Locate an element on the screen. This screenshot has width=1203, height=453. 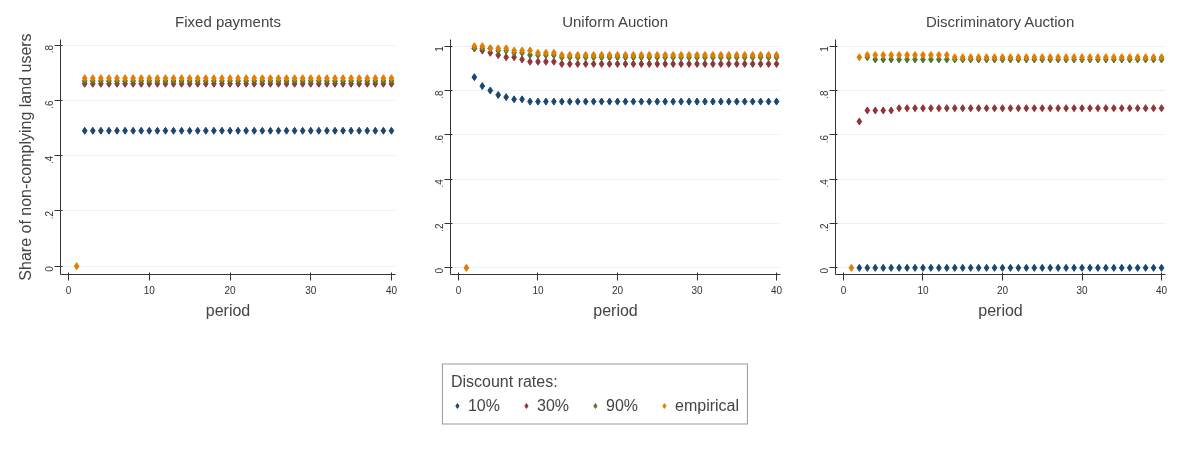
legend-label: empirical is located at coordinates (707, 405).